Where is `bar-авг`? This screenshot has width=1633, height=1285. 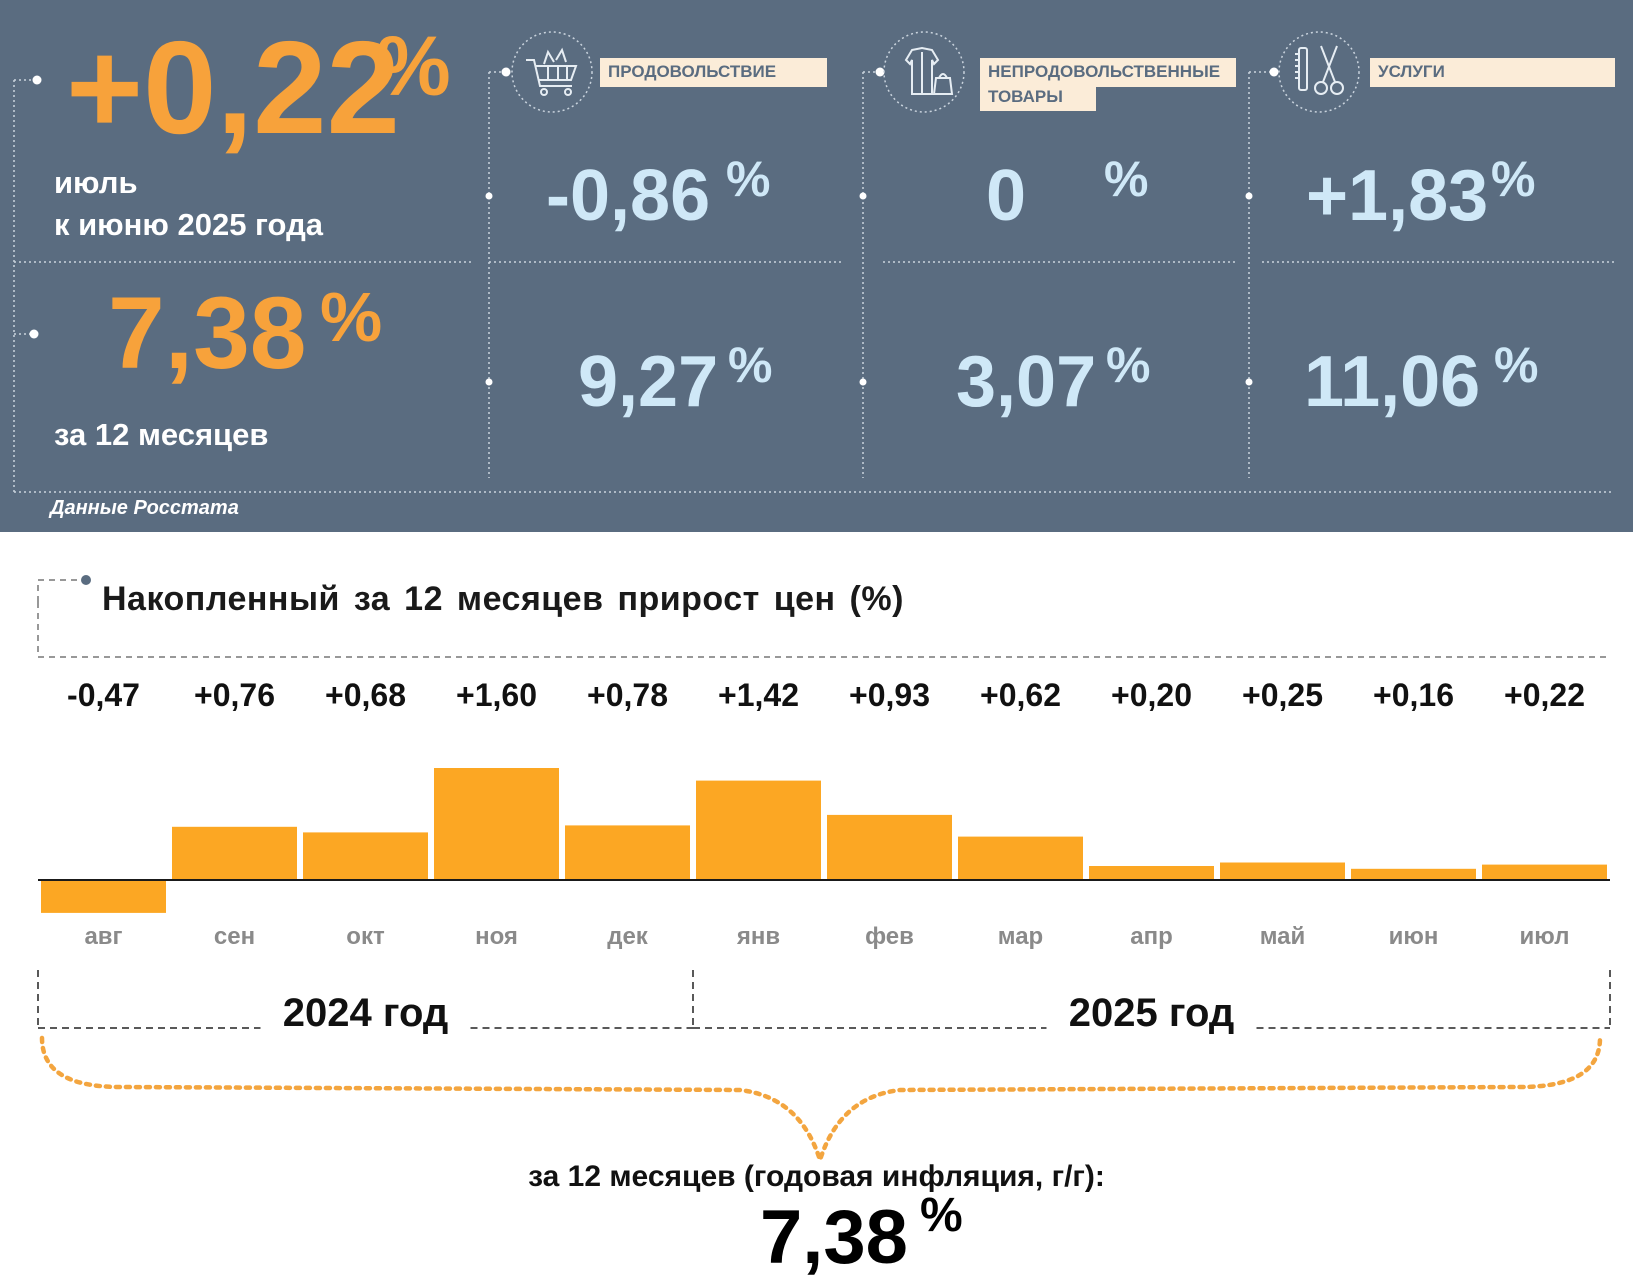
bar-авг is located at coordinates (103, 896).